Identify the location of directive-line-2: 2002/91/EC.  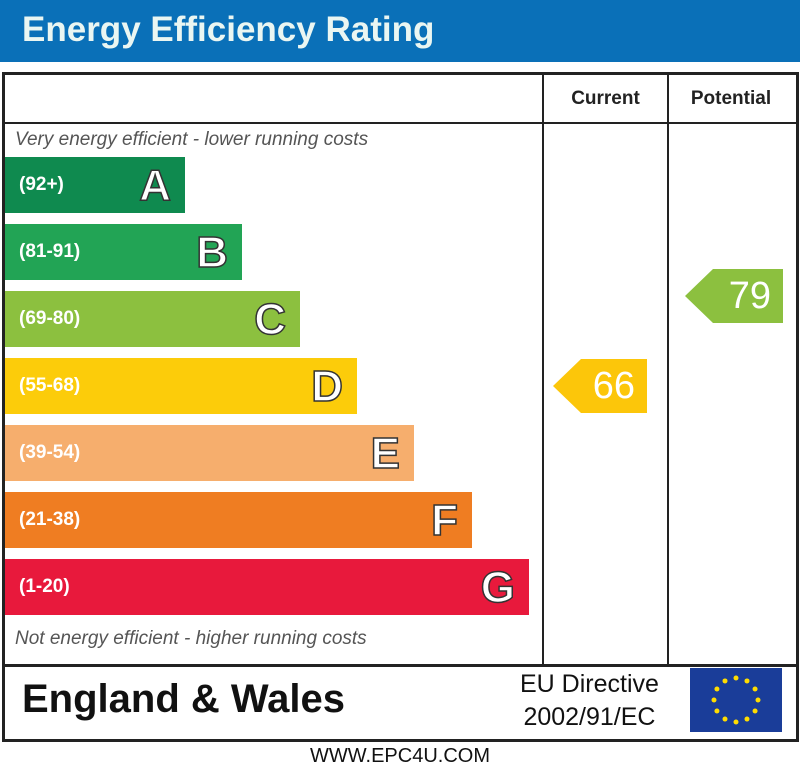
(589, 717).